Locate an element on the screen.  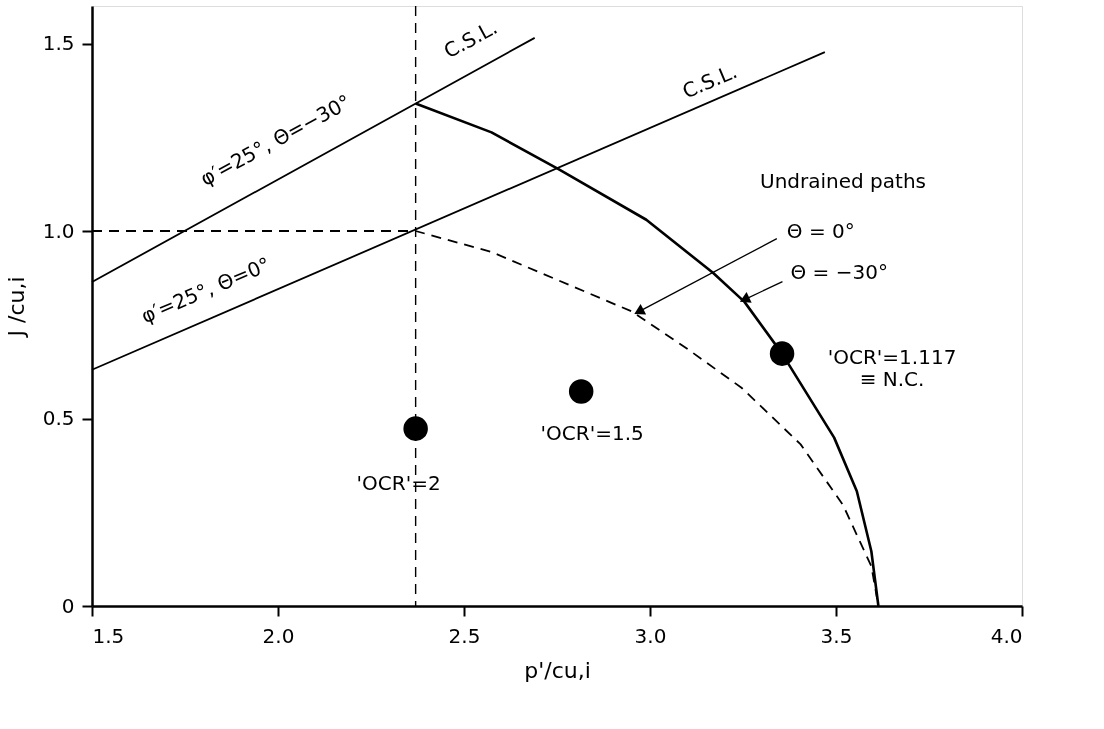
x-tick-label: 2.5 is located at coordinates (464, 635).